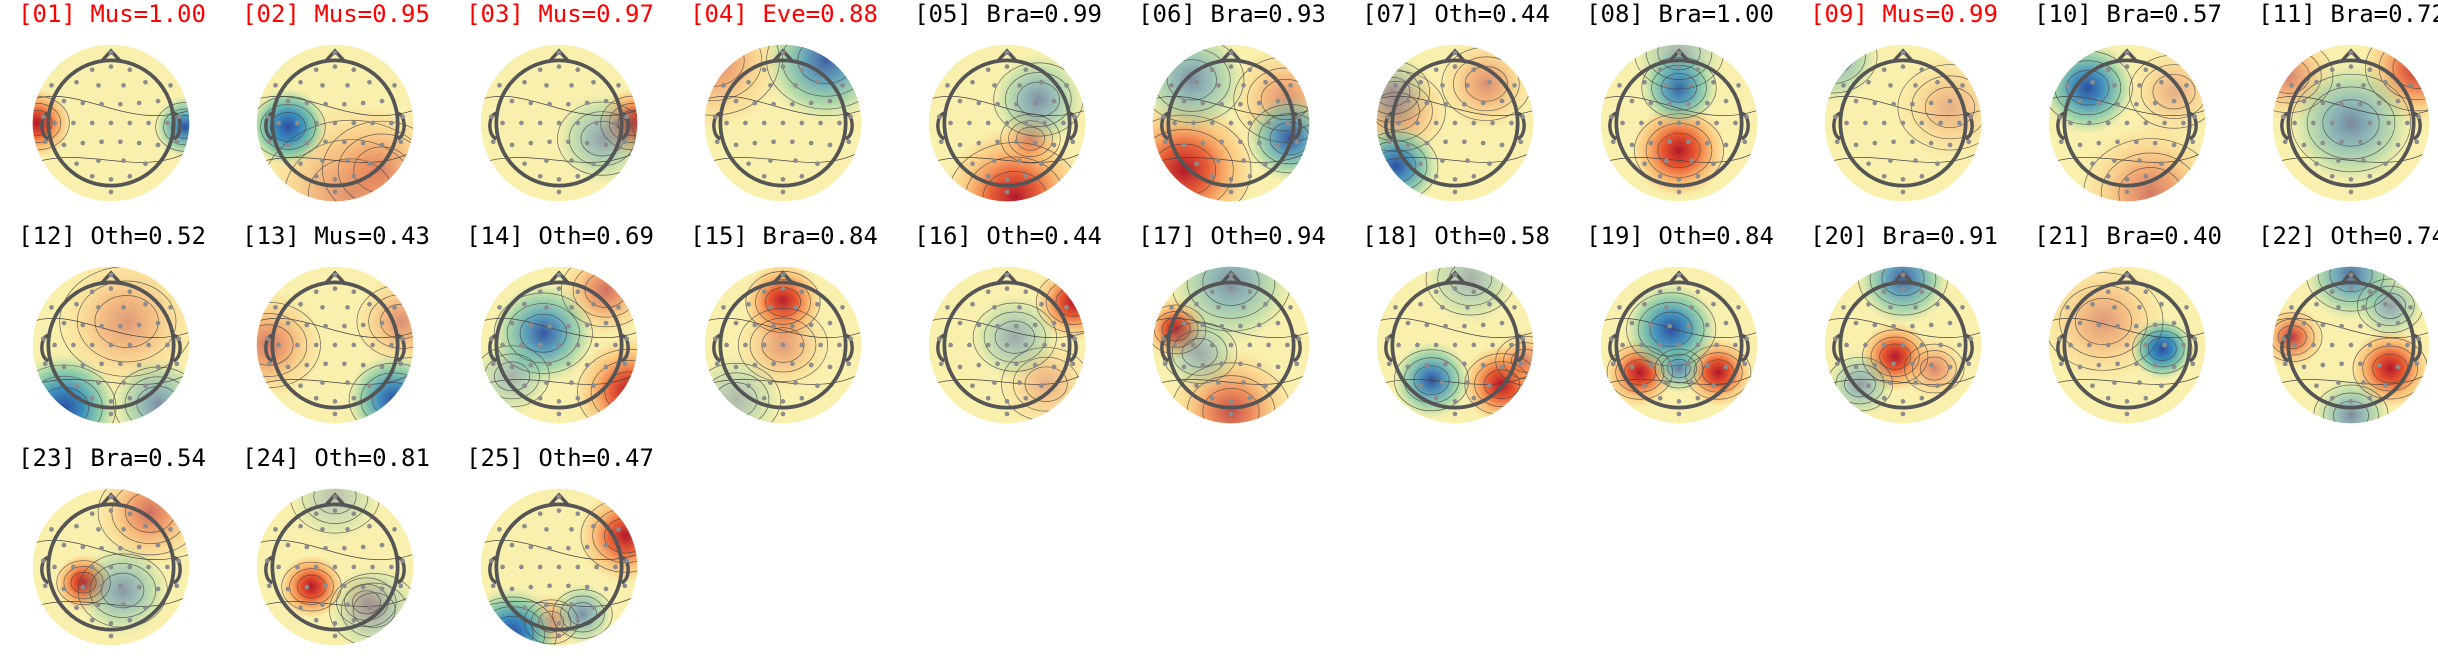 The height and width of the screenshot is (667, 2438). What do you see at coordinates (1680, 14) in the screenshot?
I see `component-label: [08] Bra=1.00` at bounding box center [1680, 14].